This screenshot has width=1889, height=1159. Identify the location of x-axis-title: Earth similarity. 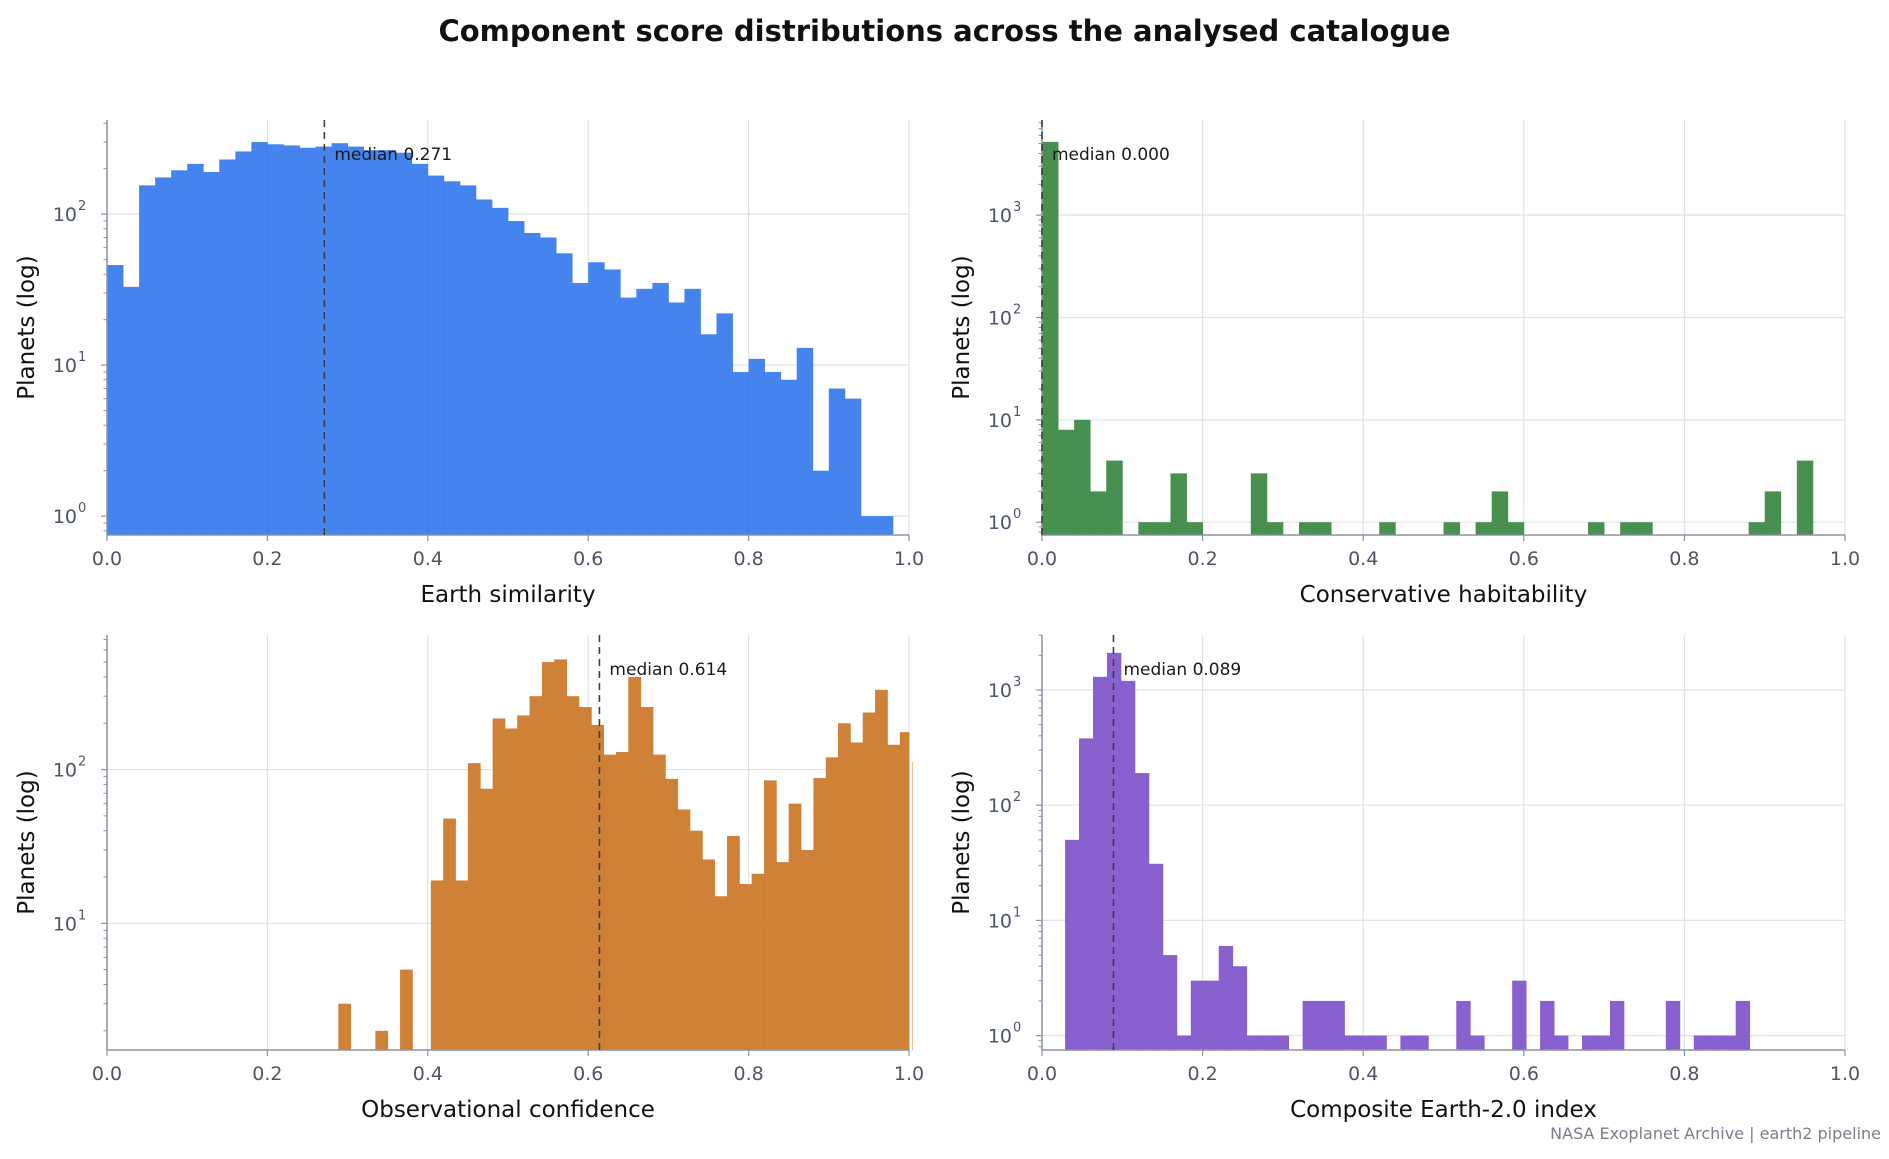
(507, 595).